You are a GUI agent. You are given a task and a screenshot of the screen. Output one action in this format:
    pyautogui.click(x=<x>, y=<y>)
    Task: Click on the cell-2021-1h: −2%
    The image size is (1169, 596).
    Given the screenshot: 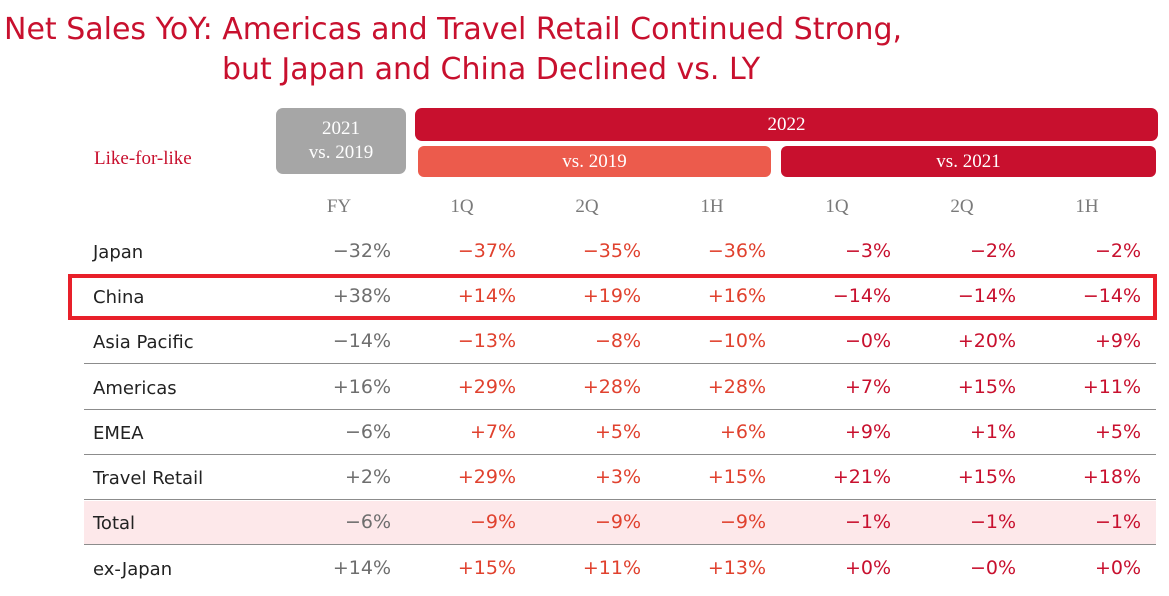 What is the action you would take?
    pyautogui.click(x=1117, y=251)
    